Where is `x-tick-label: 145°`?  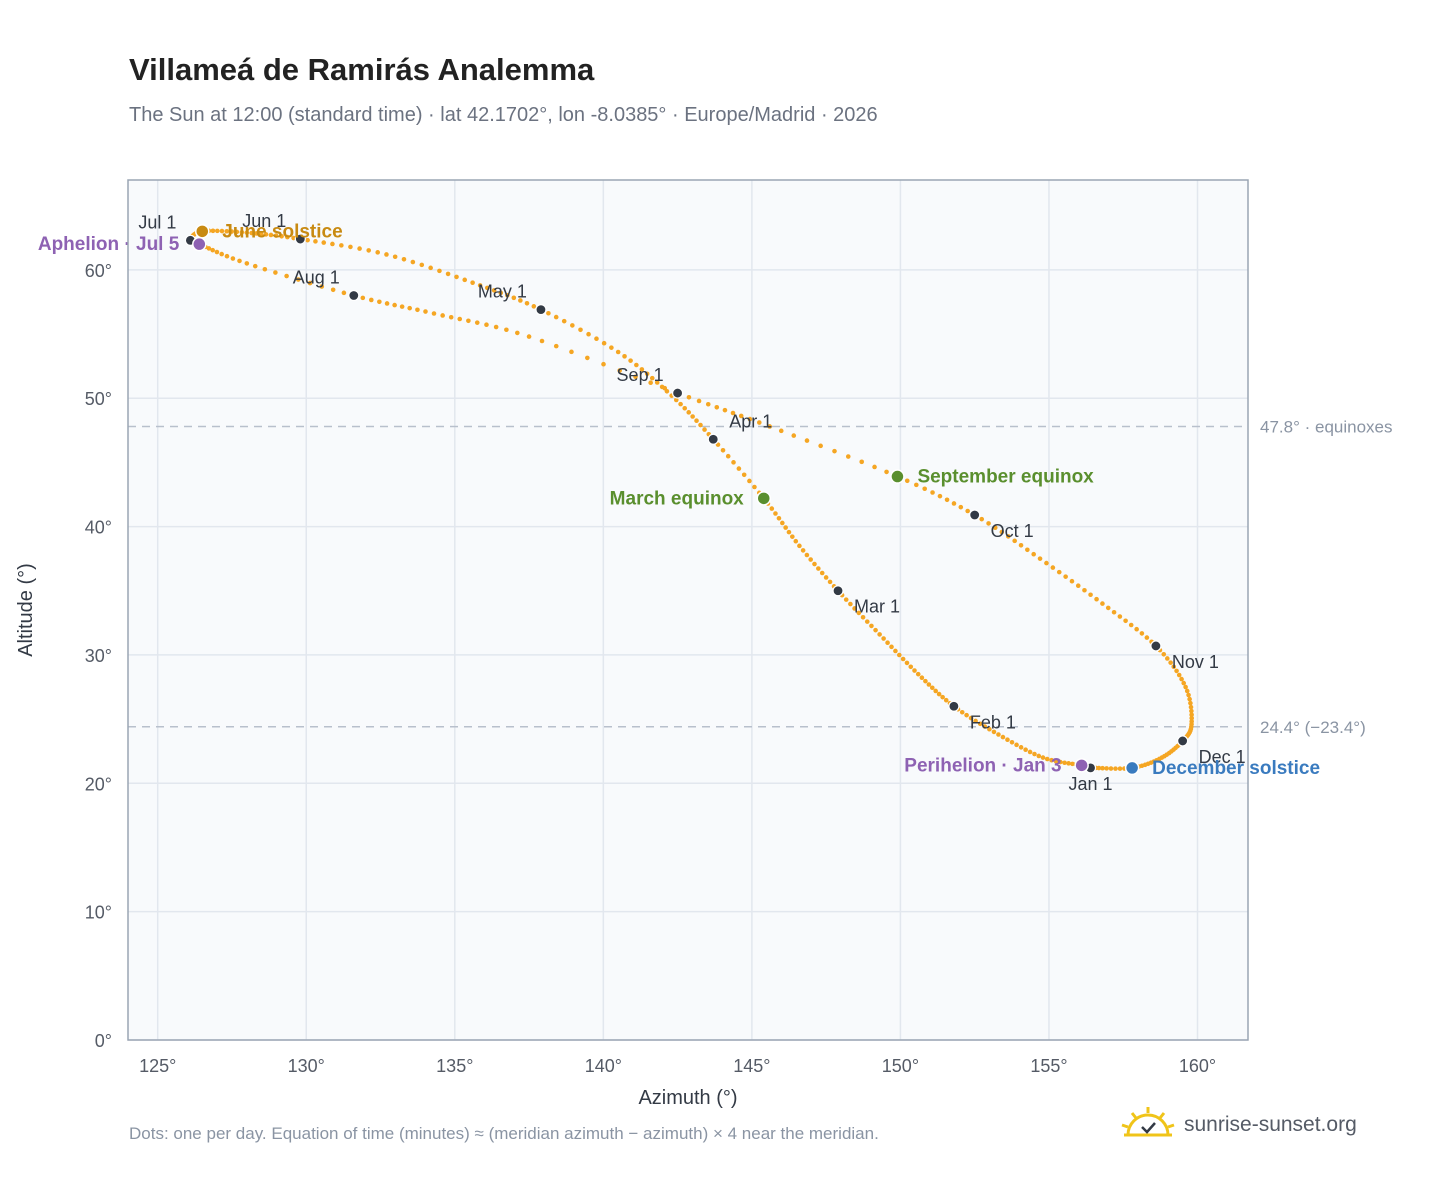
x-tick-label: 145° is located at coordinates (751, 1066).